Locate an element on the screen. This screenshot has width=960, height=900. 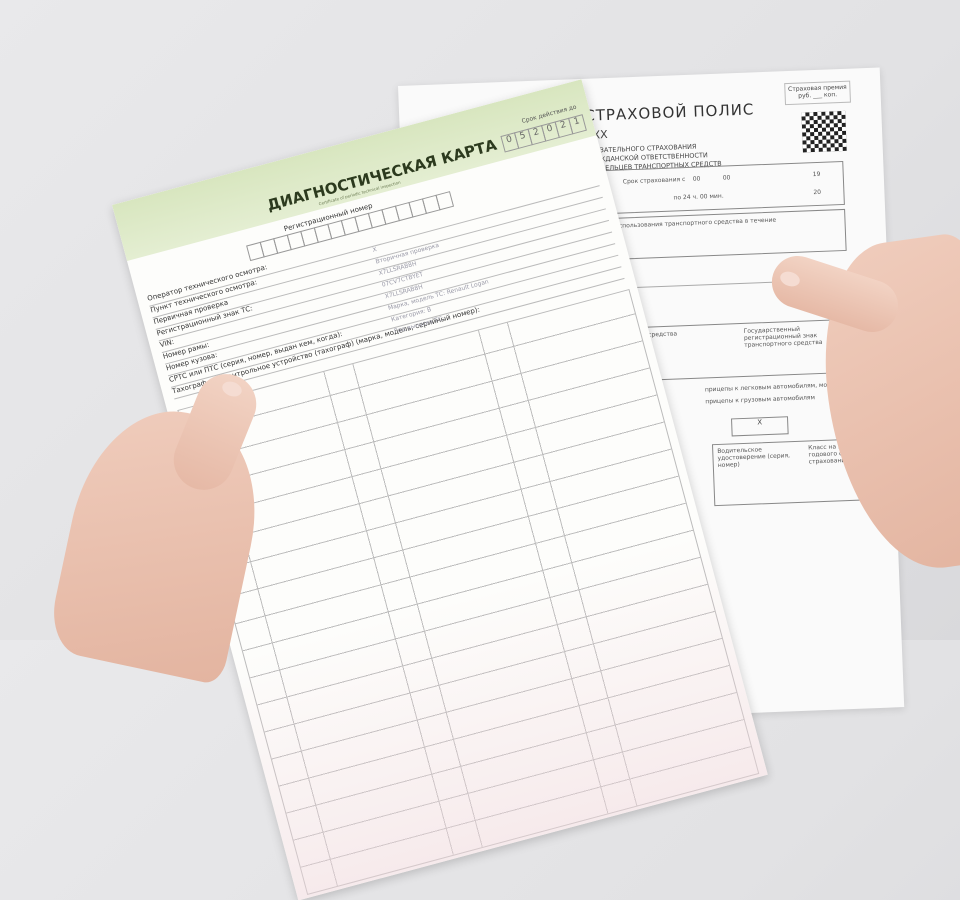
term-to-year: 20 is located at coordinates (817, 192).